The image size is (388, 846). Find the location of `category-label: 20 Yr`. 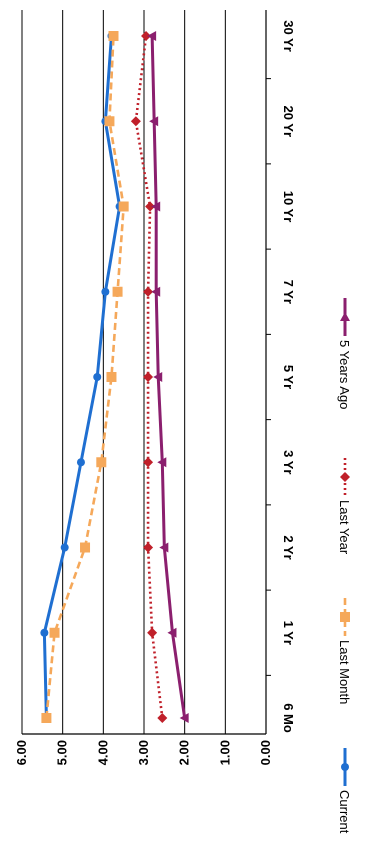

category-label: 20 Yr is located at coordinates (288, 121).